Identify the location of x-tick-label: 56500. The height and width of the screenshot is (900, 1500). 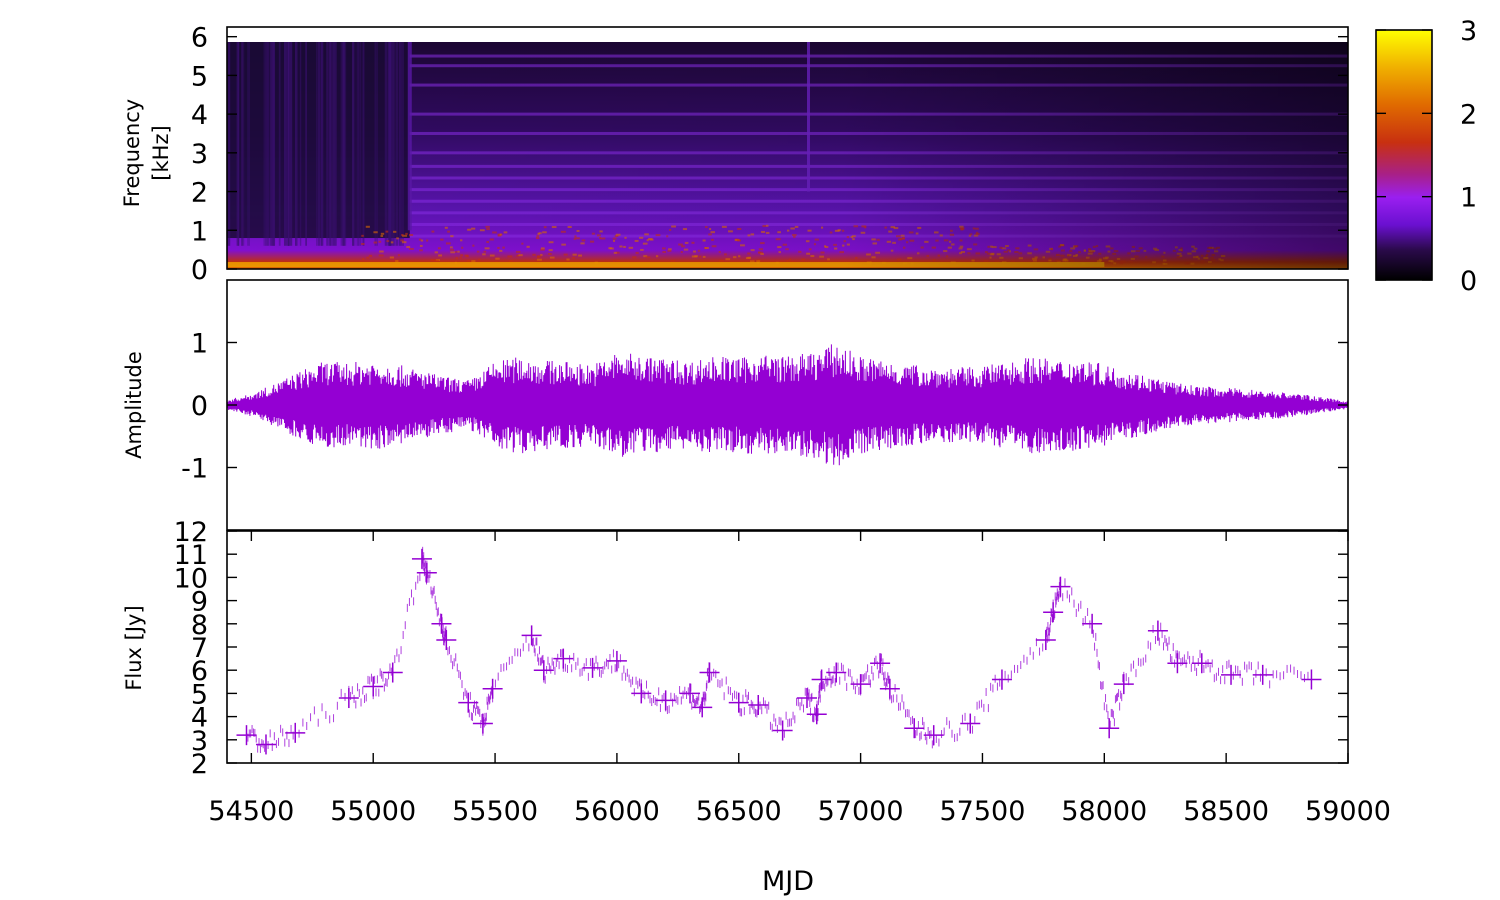
(739, 811).